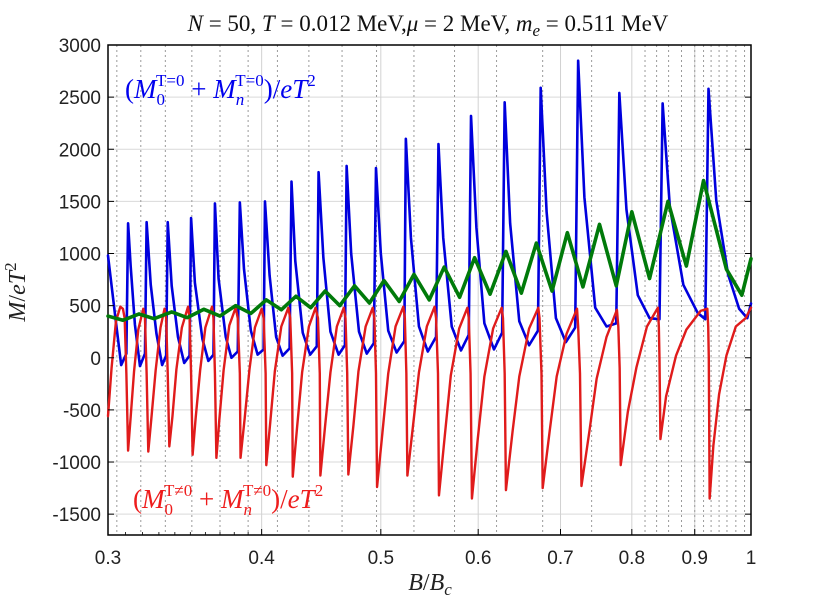  Describe the element at coordinates (80, 255) in the screenshot. I see `y-tick-label: 1000` at that location.